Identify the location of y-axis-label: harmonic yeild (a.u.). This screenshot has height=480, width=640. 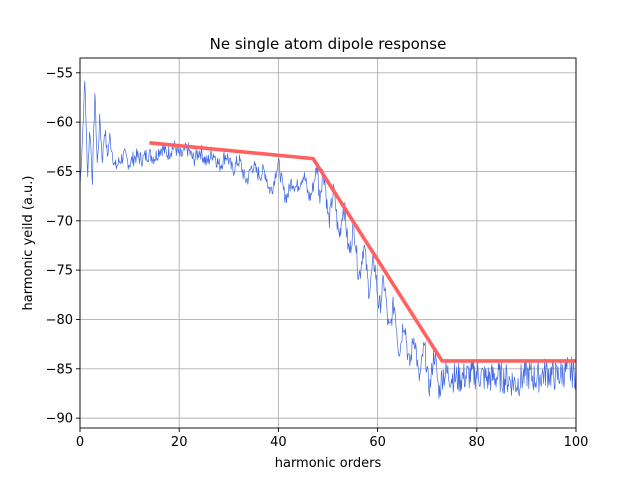
(28, 243).